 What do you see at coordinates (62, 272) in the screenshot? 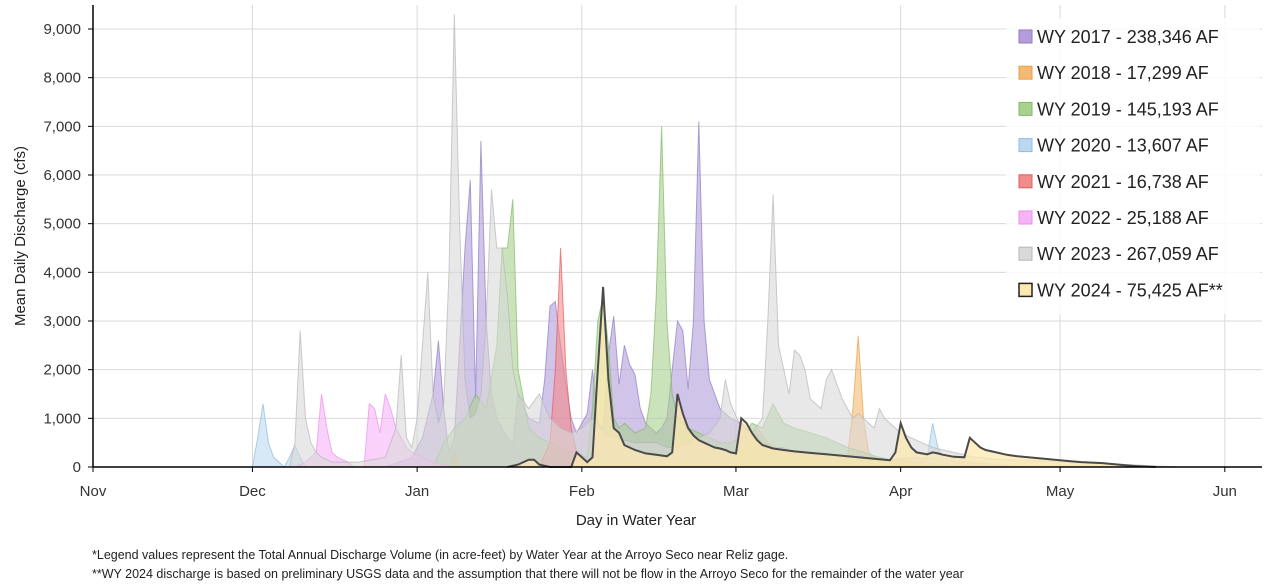
I see `y-tick-label: 4,000` at bounding box center [62, 272].